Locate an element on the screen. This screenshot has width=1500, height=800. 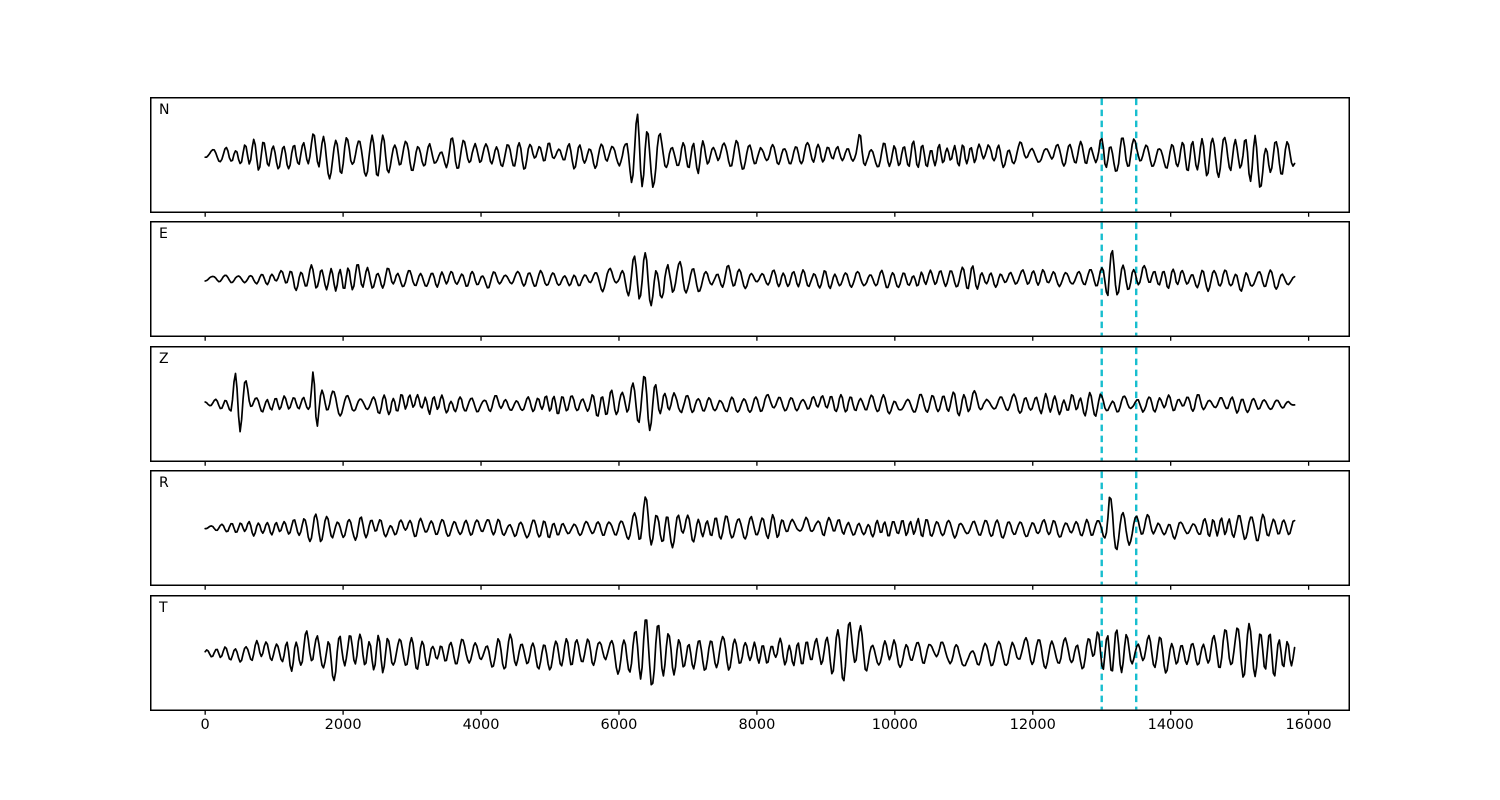
x-axis-tick-label: 10000 is located at coordinates (894, 725).